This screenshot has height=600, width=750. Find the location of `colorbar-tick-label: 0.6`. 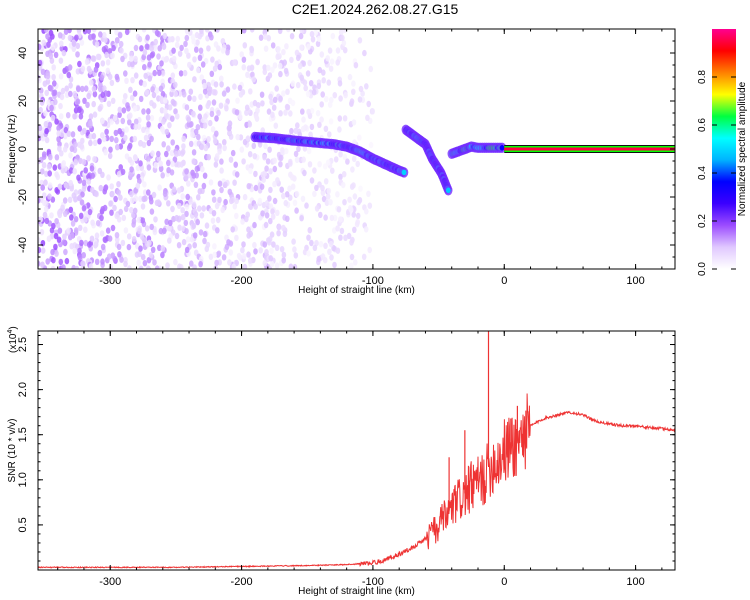

colorbar-tick-label: 0.6 is located at coordinates (702, 125).